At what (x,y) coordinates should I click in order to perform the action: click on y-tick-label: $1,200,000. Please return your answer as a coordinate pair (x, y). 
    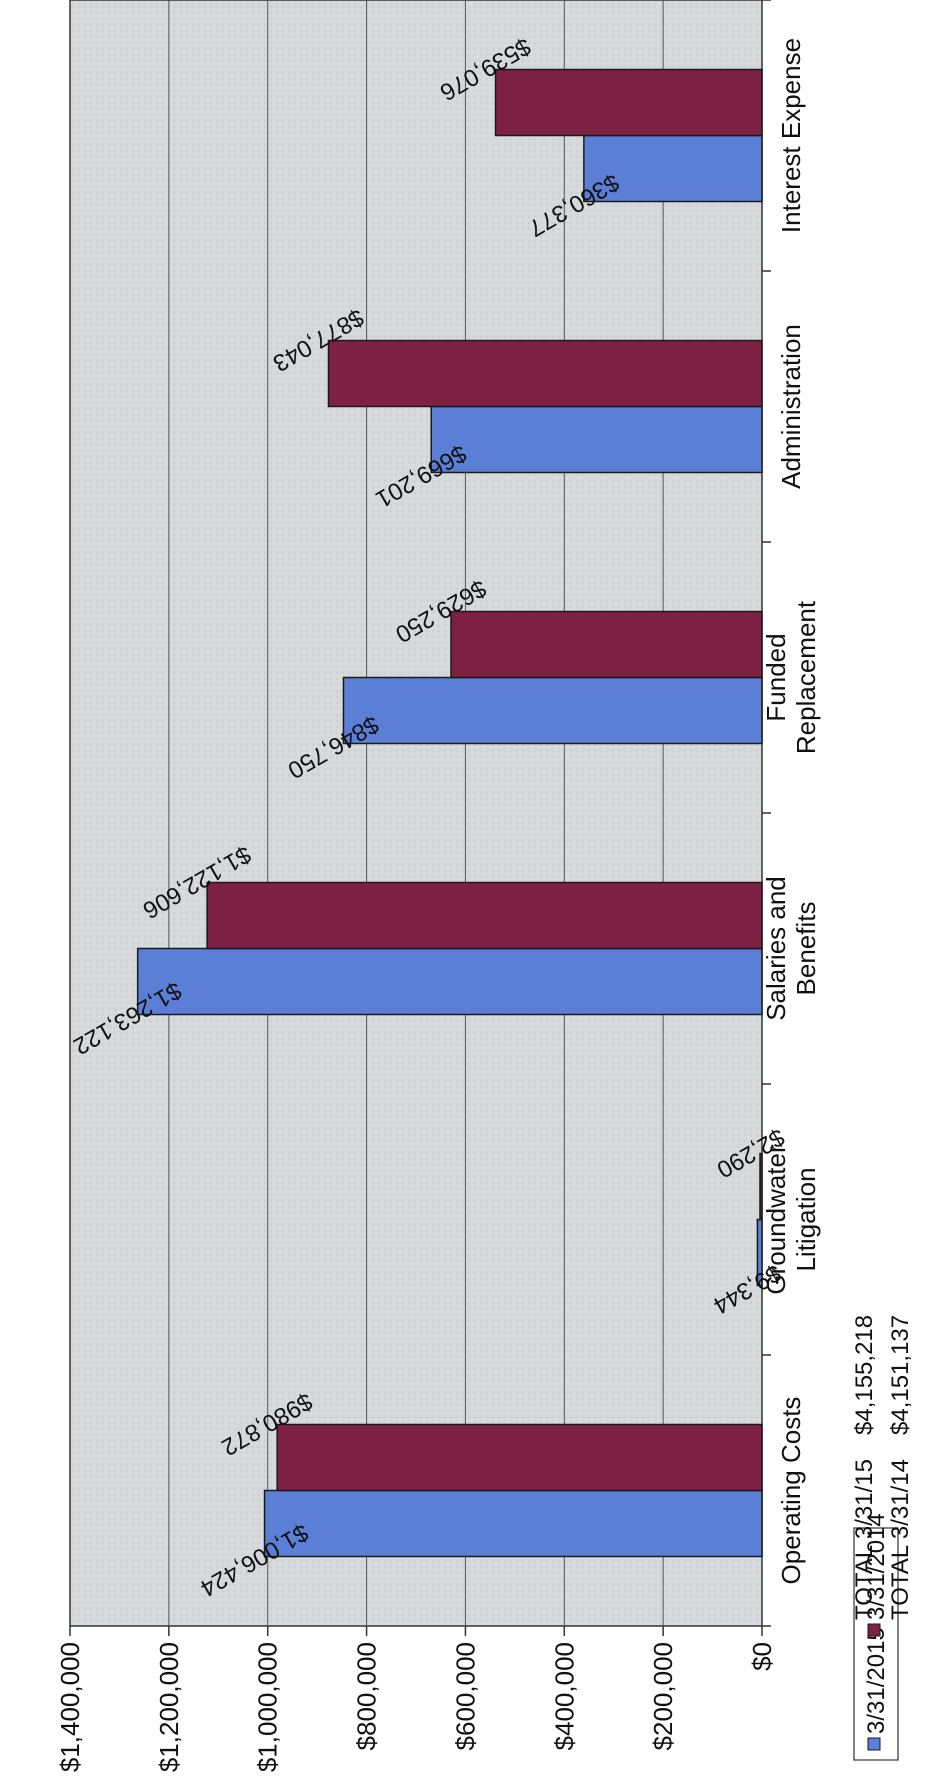
    Looking at the image, I should click on (169, 1707).